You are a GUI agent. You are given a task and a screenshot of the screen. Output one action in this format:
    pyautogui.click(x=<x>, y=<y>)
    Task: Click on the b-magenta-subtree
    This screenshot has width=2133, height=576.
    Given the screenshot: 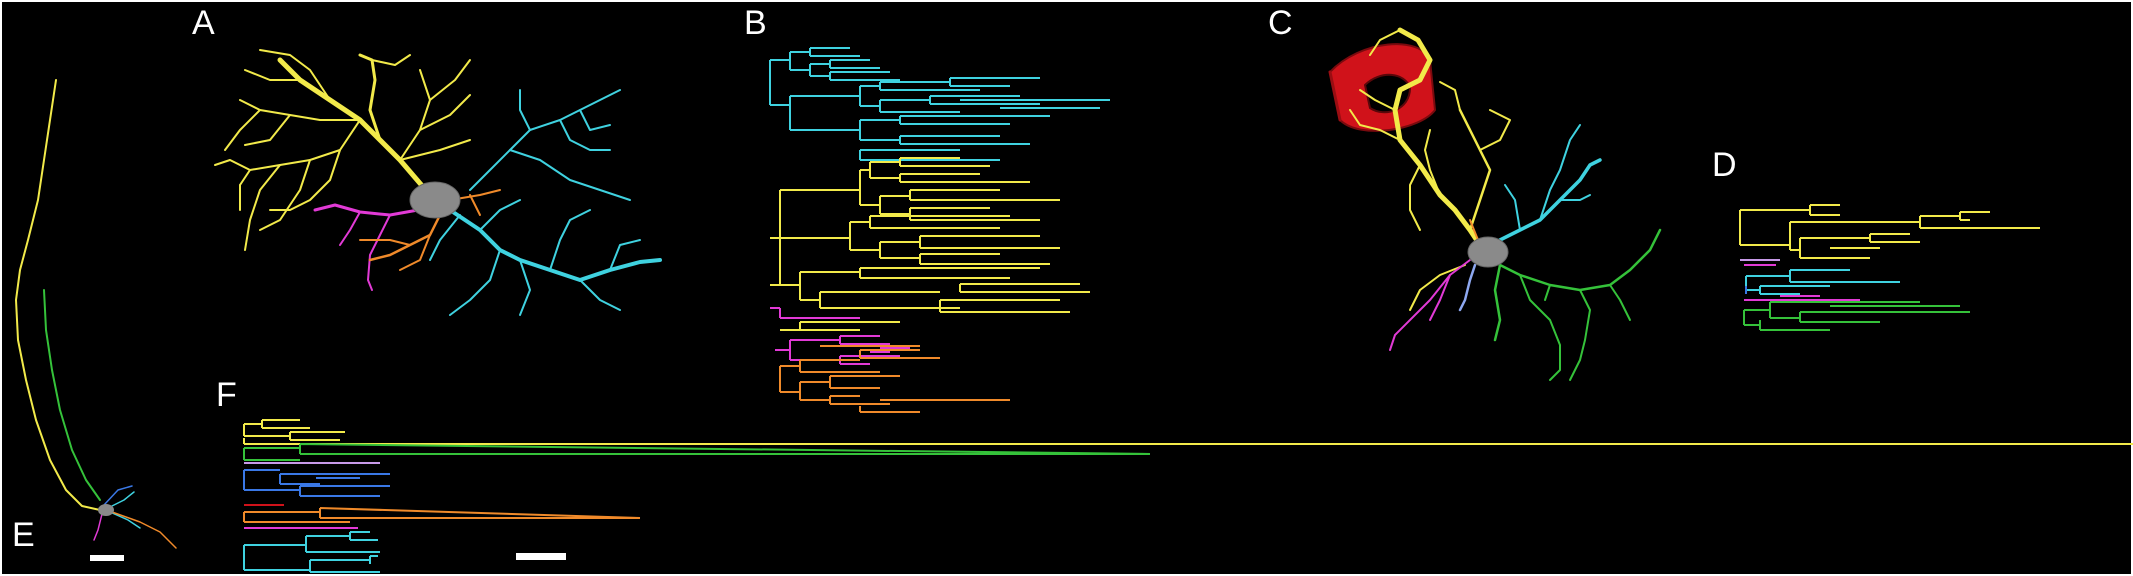 What is the action you would take?
    pyautogui.click(x=840, y=336)
    